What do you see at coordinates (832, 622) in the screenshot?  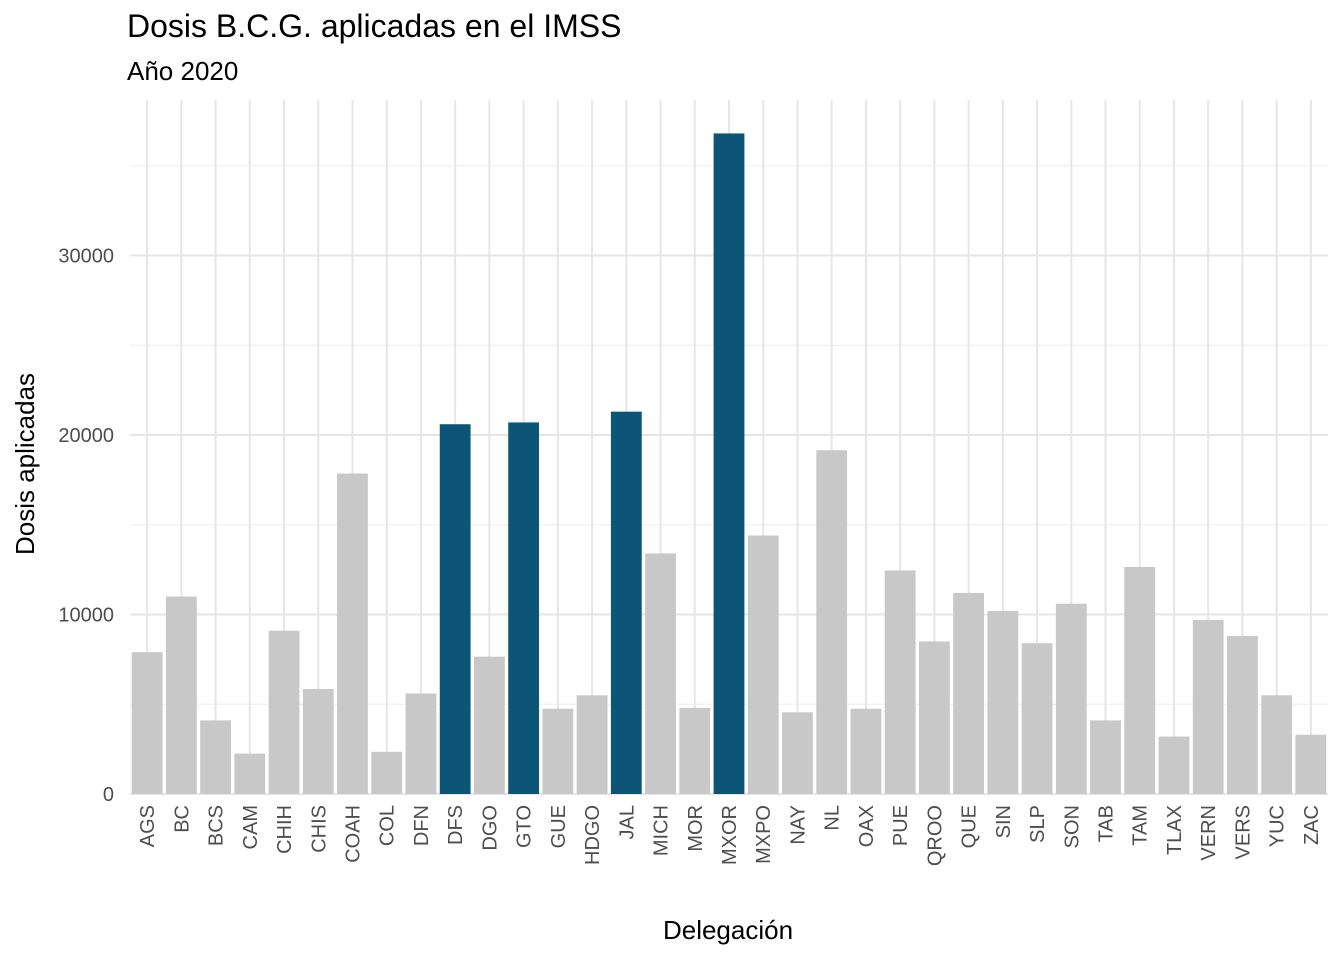 I see `bar-nl` at bounding box center [832, 622].